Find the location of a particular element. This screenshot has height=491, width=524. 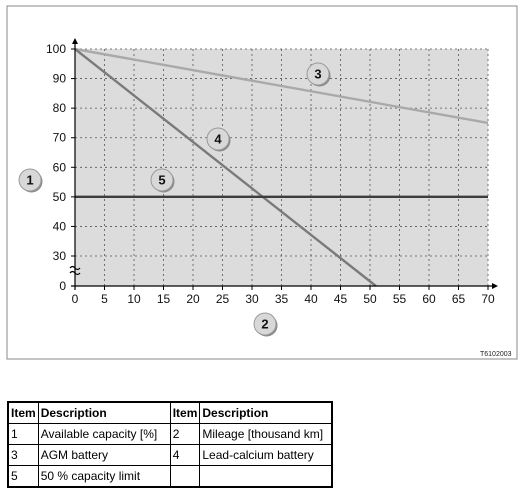

x-tick-label: 35 is located at coordinates (282, 299).